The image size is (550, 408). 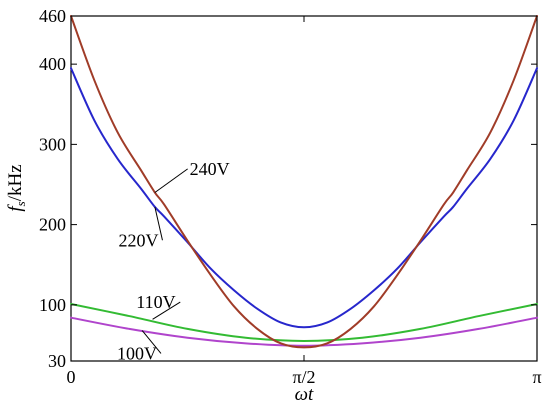 What do you see at coordinates (52, 64) in the screenshot?
I see `y-tick-label: 400` at bounding box center [52, 64].